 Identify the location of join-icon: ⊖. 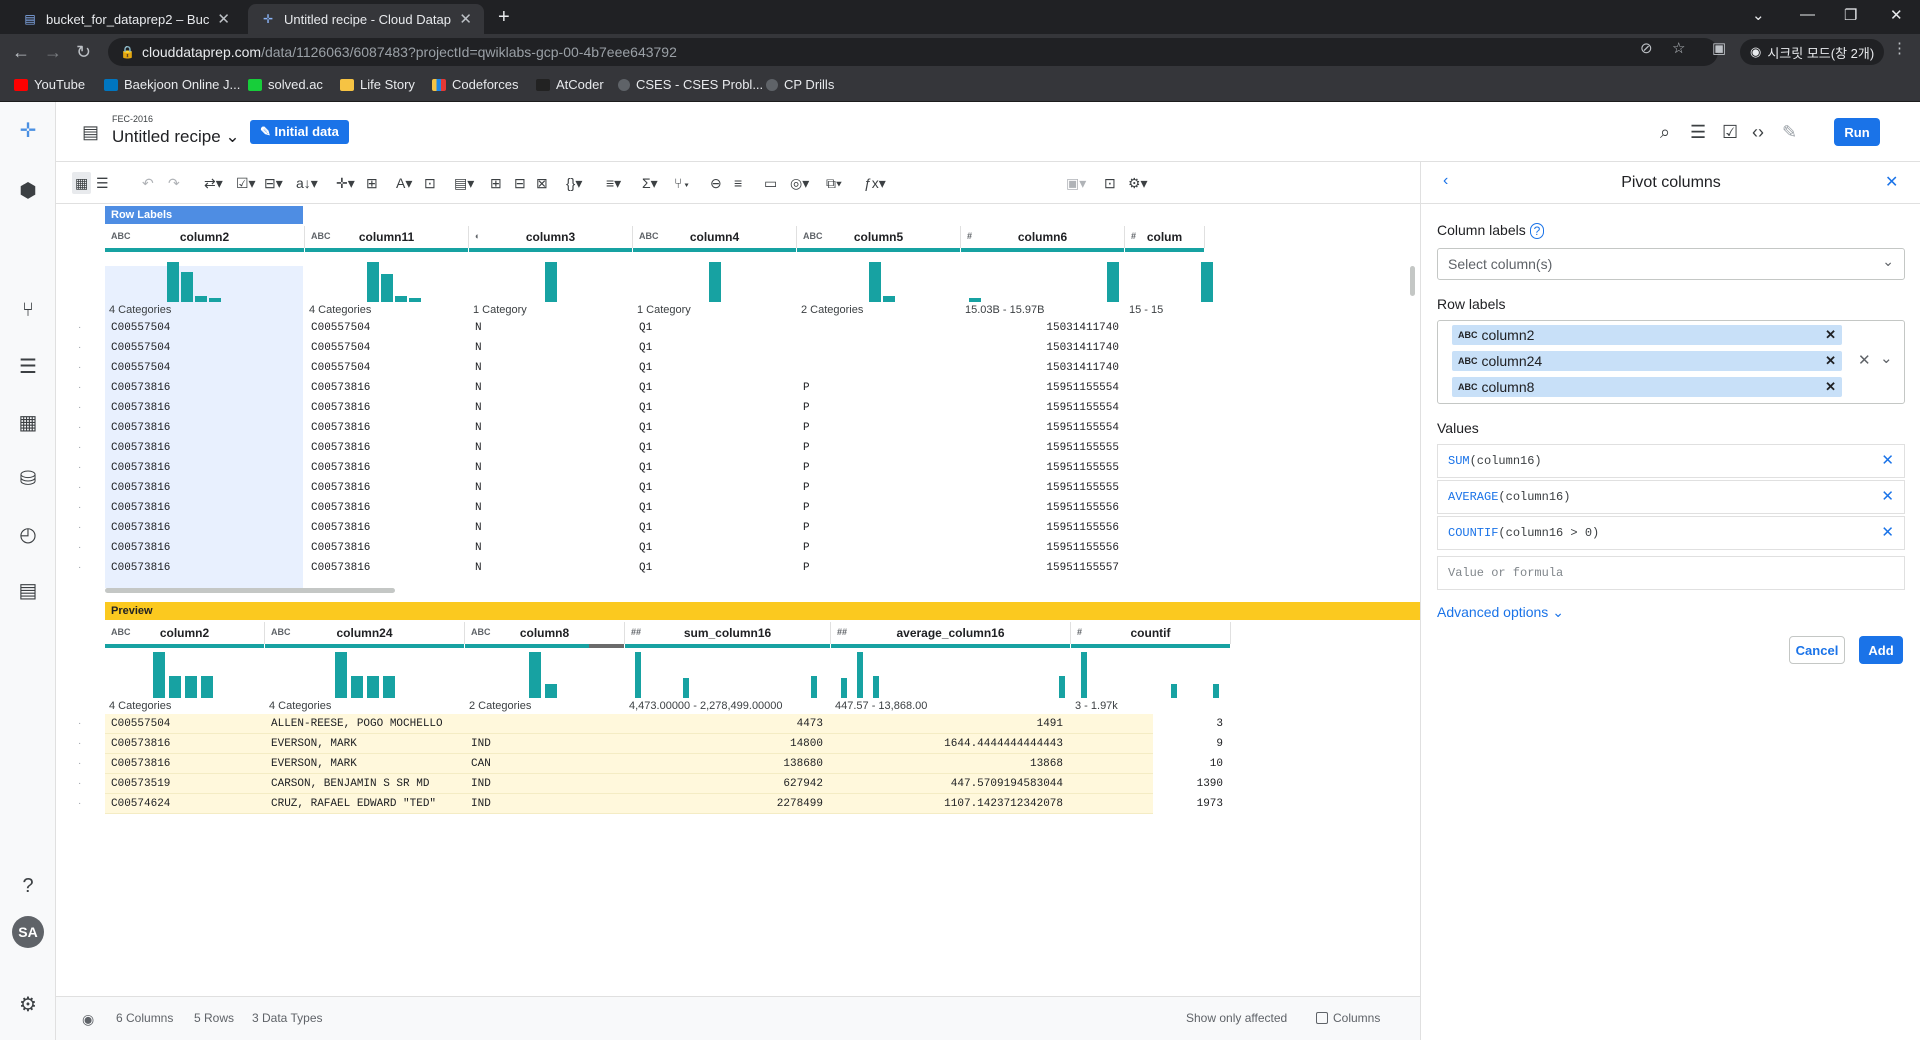
(716, 182).